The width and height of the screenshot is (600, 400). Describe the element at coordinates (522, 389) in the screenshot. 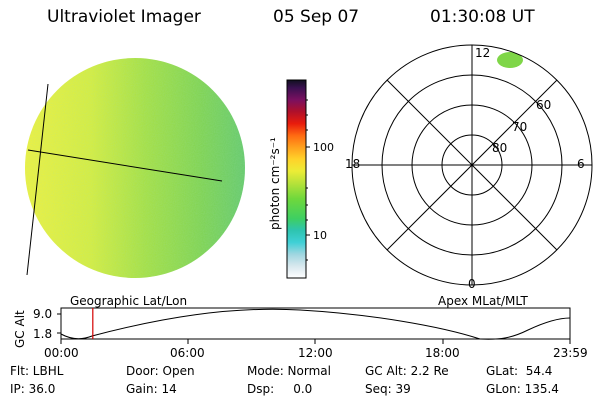

I see `status-glon: GLon: 135.4` at that location.